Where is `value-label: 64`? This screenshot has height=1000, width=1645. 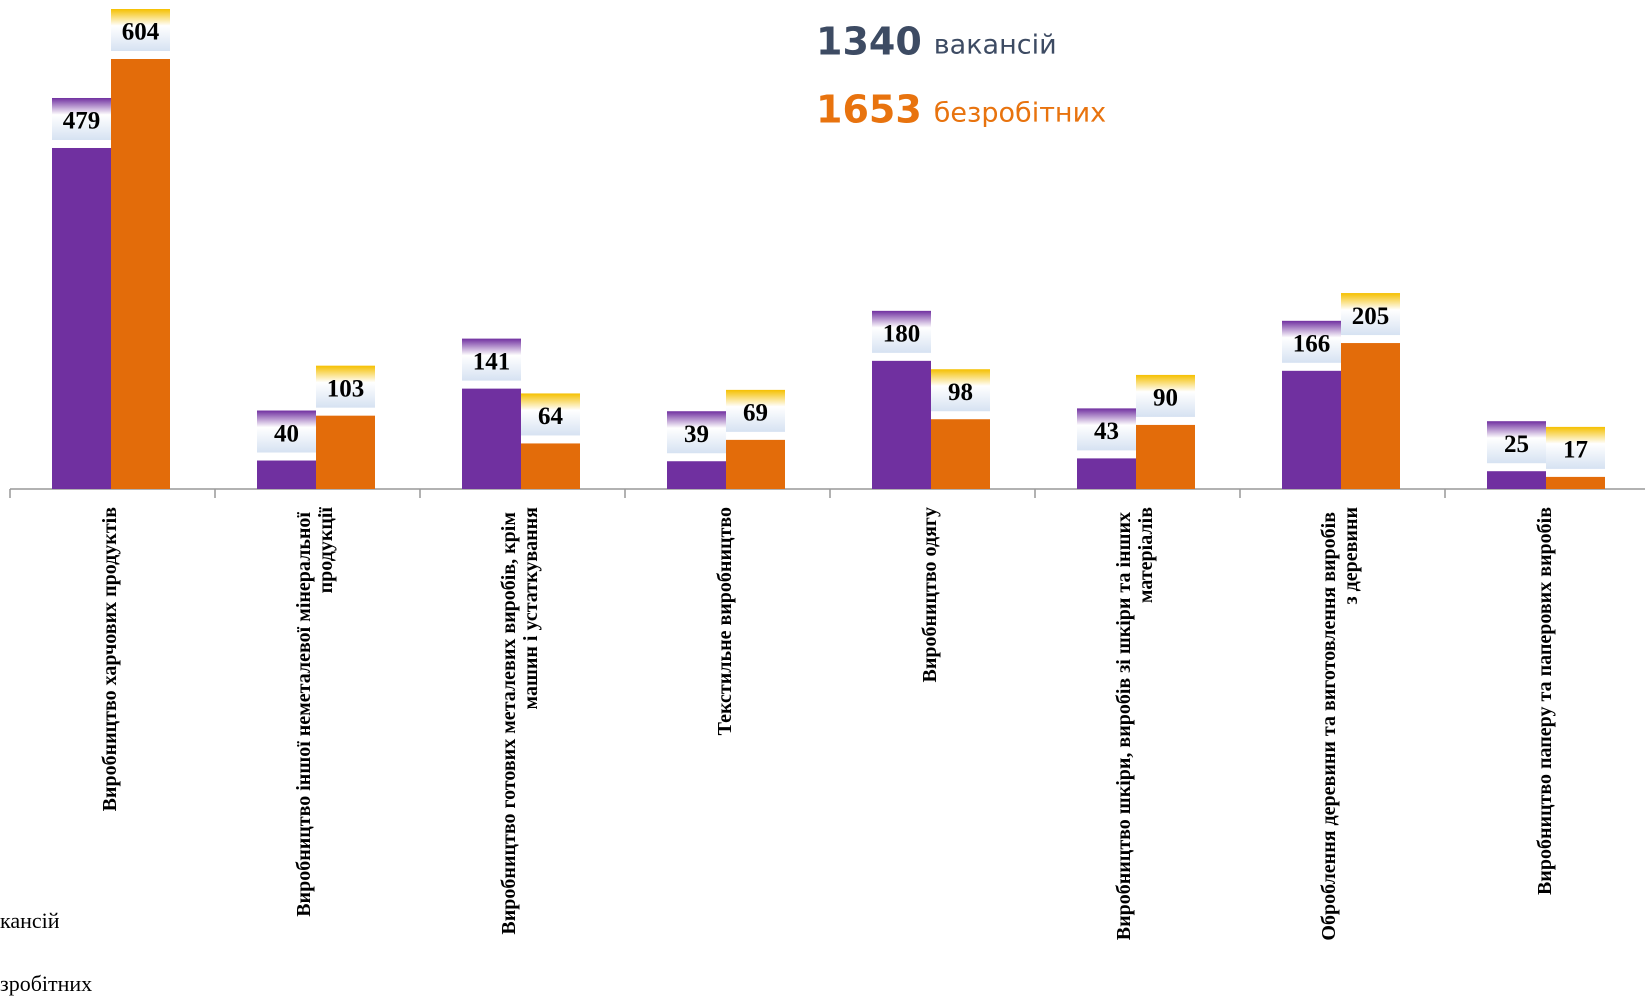 value-label: 64 is located at coordinates (551, 416).